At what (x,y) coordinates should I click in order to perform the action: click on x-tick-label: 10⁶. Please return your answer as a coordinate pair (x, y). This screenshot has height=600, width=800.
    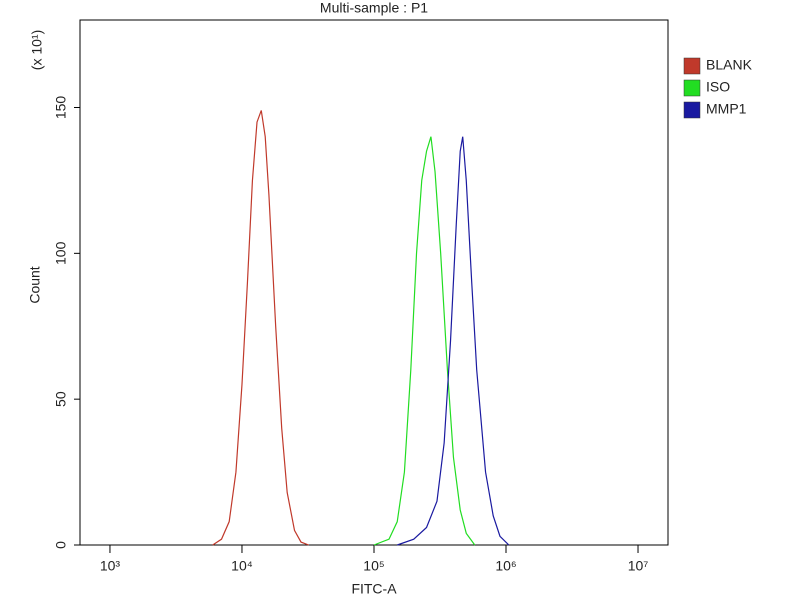
    Looking at the image, I should click on (505, 566).